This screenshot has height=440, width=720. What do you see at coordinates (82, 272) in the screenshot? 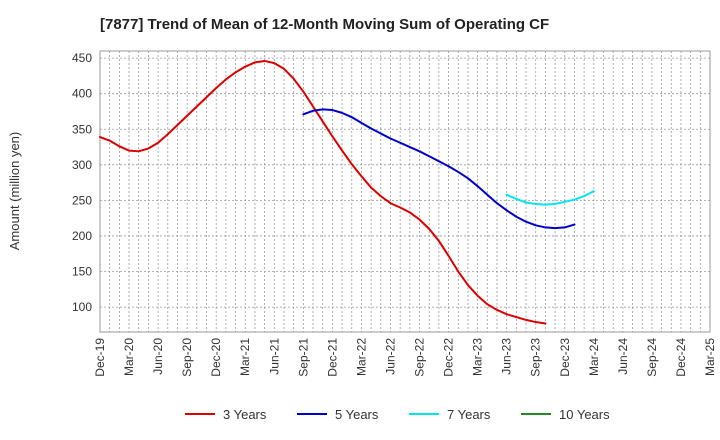
I see `y-tick-label: 150` at bounding box center [82, 272].